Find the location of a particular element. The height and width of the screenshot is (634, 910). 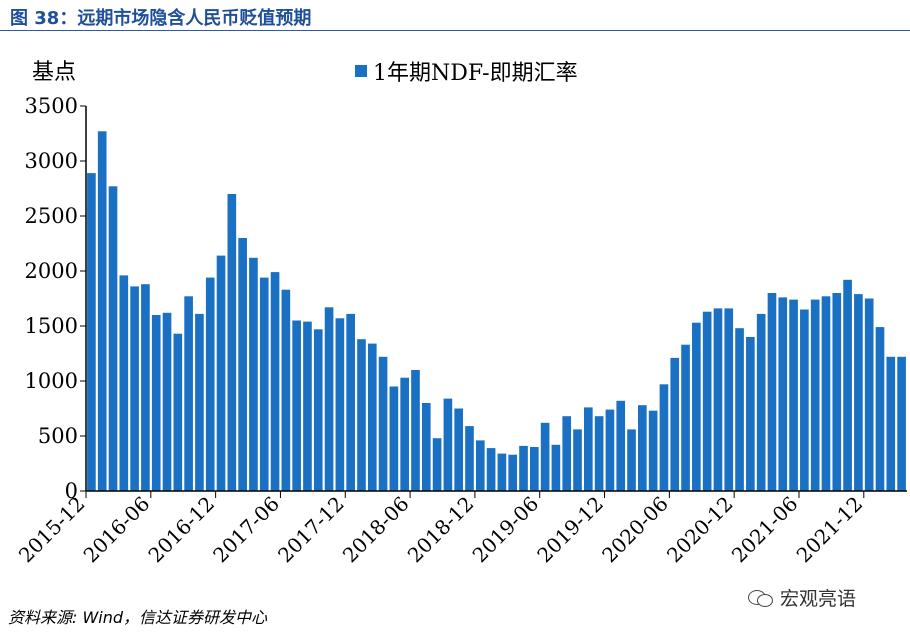

y-tick-label: 2500 is located at coordinates (51, 216).